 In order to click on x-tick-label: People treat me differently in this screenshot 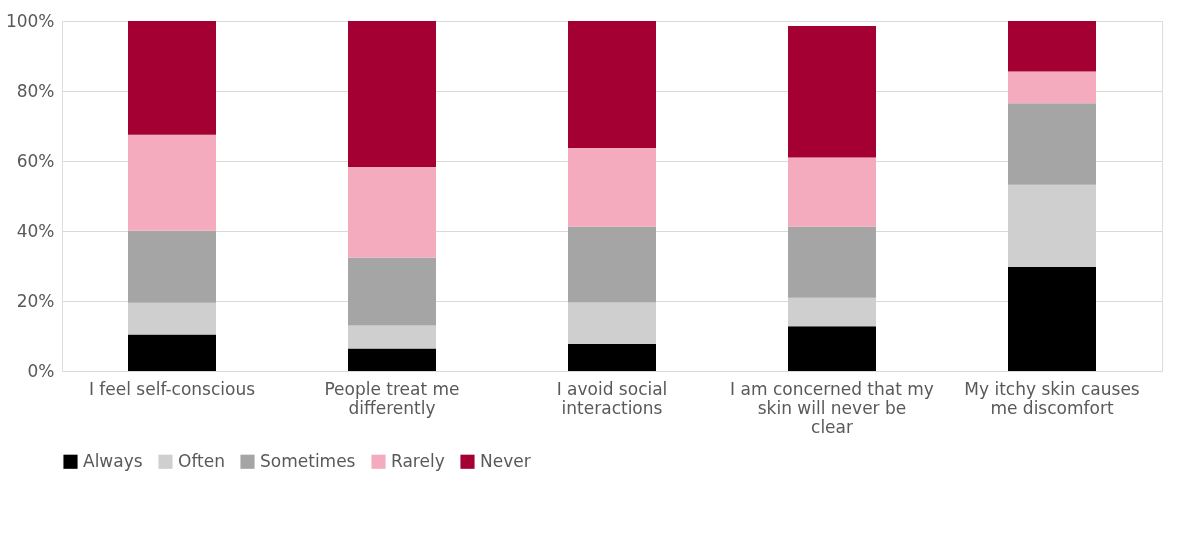, I will do `click(392, 398)`.